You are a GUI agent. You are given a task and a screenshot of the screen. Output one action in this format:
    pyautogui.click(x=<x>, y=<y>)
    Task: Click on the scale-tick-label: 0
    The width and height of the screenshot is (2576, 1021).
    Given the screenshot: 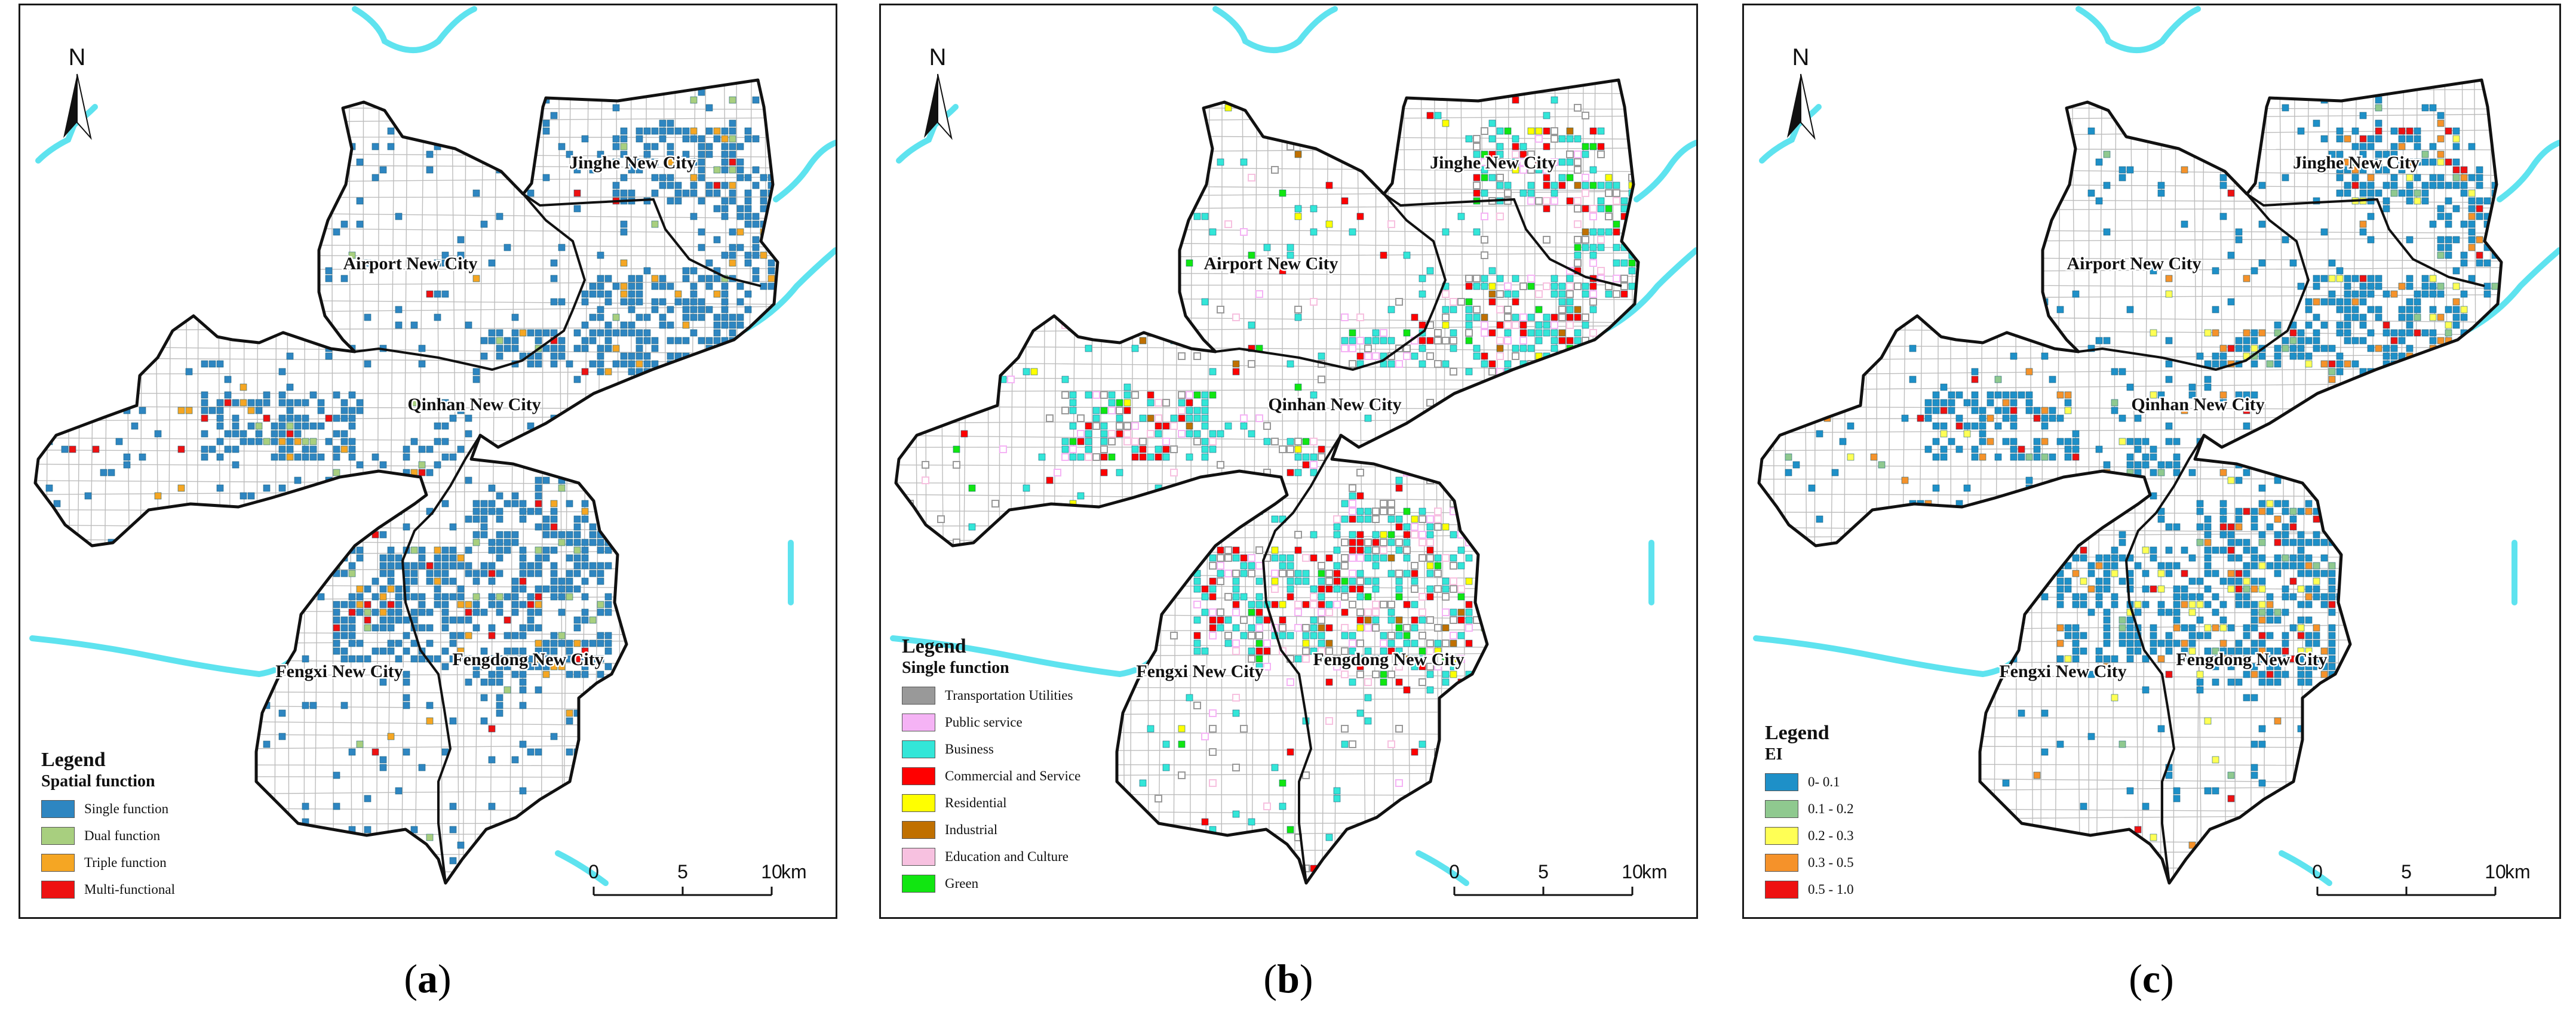 What is the action you would take?
    pyautogui.click(x=1454, y=871)
    